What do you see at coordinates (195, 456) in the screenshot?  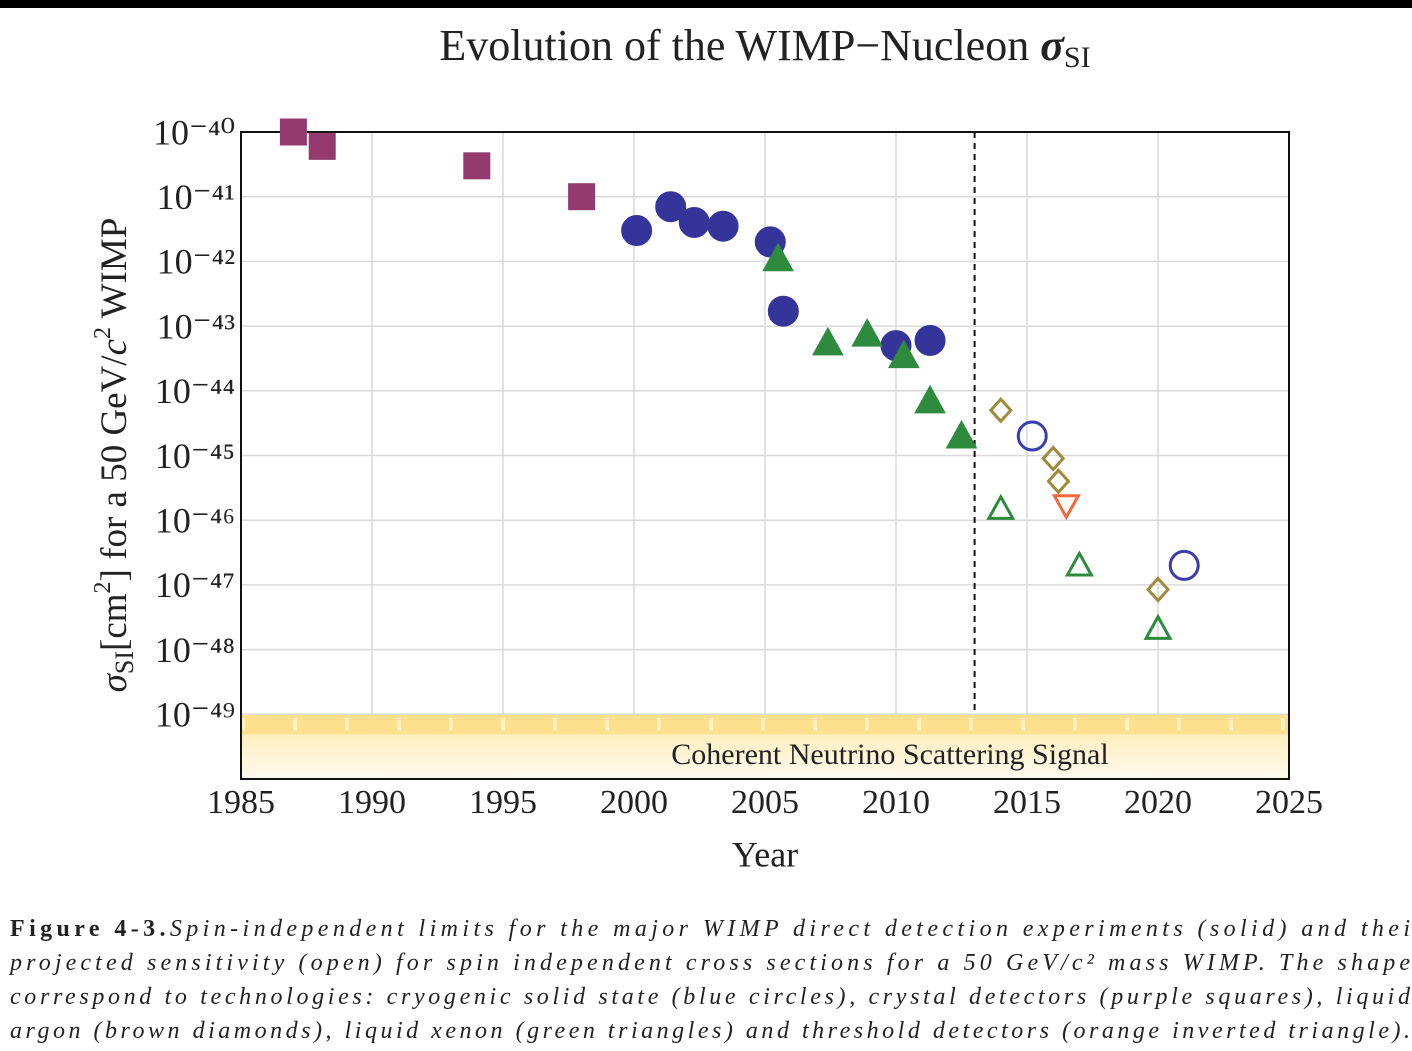 I see `y-tick-label: 10⁻⁴⁵` at bounding box center [195, 456].